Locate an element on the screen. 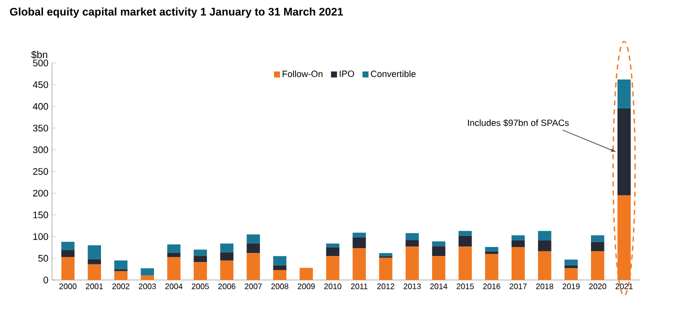 The image size is (680, 320). x-tick-label: 2018 is located at coordinates (545, 287).